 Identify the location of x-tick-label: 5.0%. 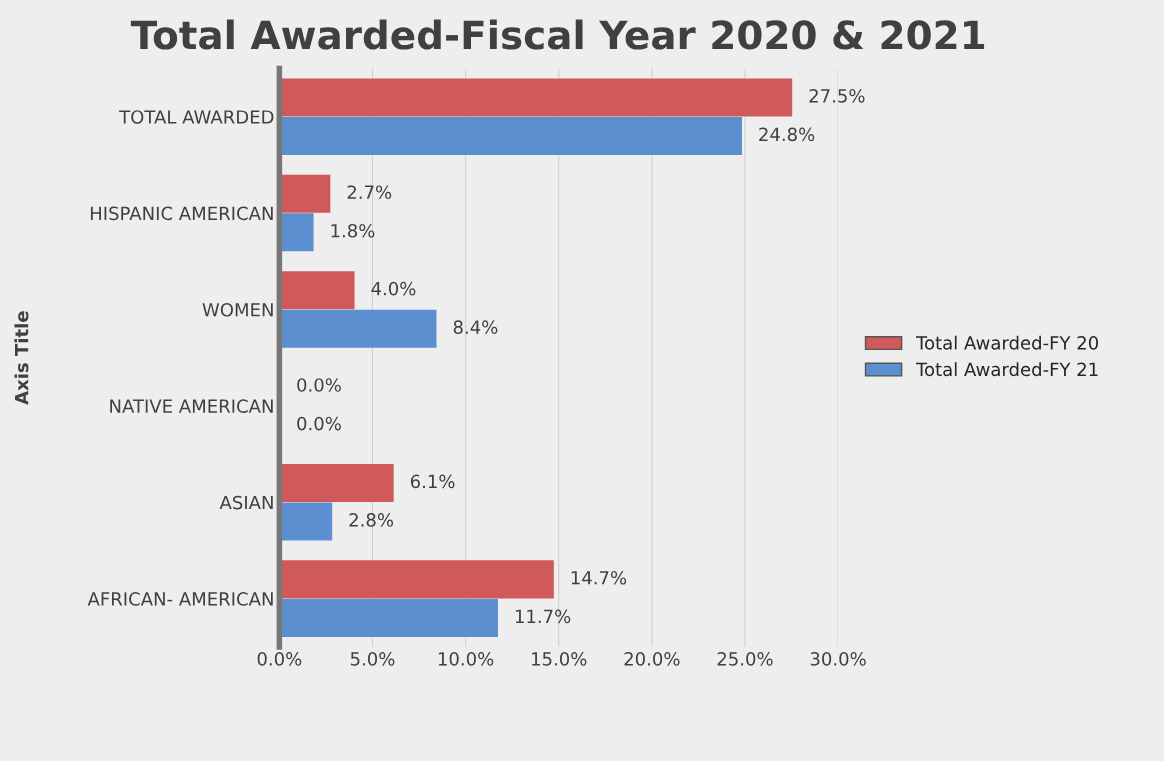
(372, 659).